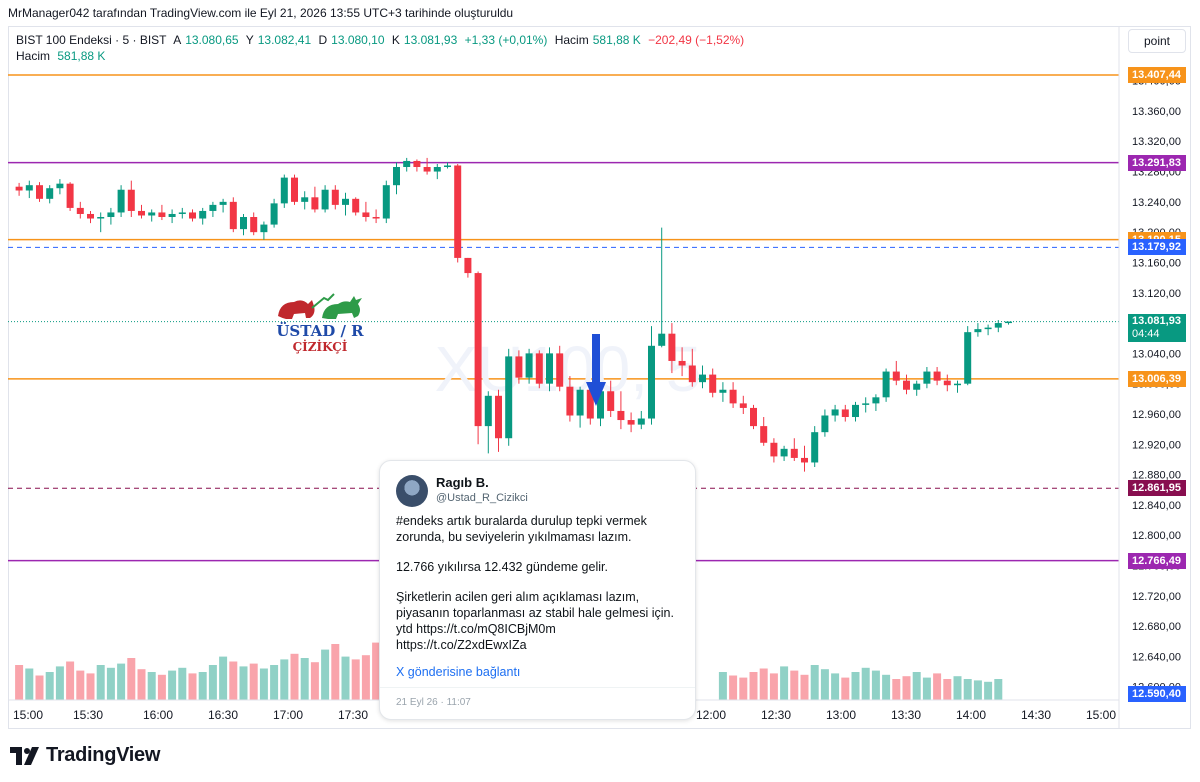 This screenshot has width=1200, height=782. Describe the element at coordinates (353, 715) in the screenshot. I see `time-tick-label: 17:30` at that location.